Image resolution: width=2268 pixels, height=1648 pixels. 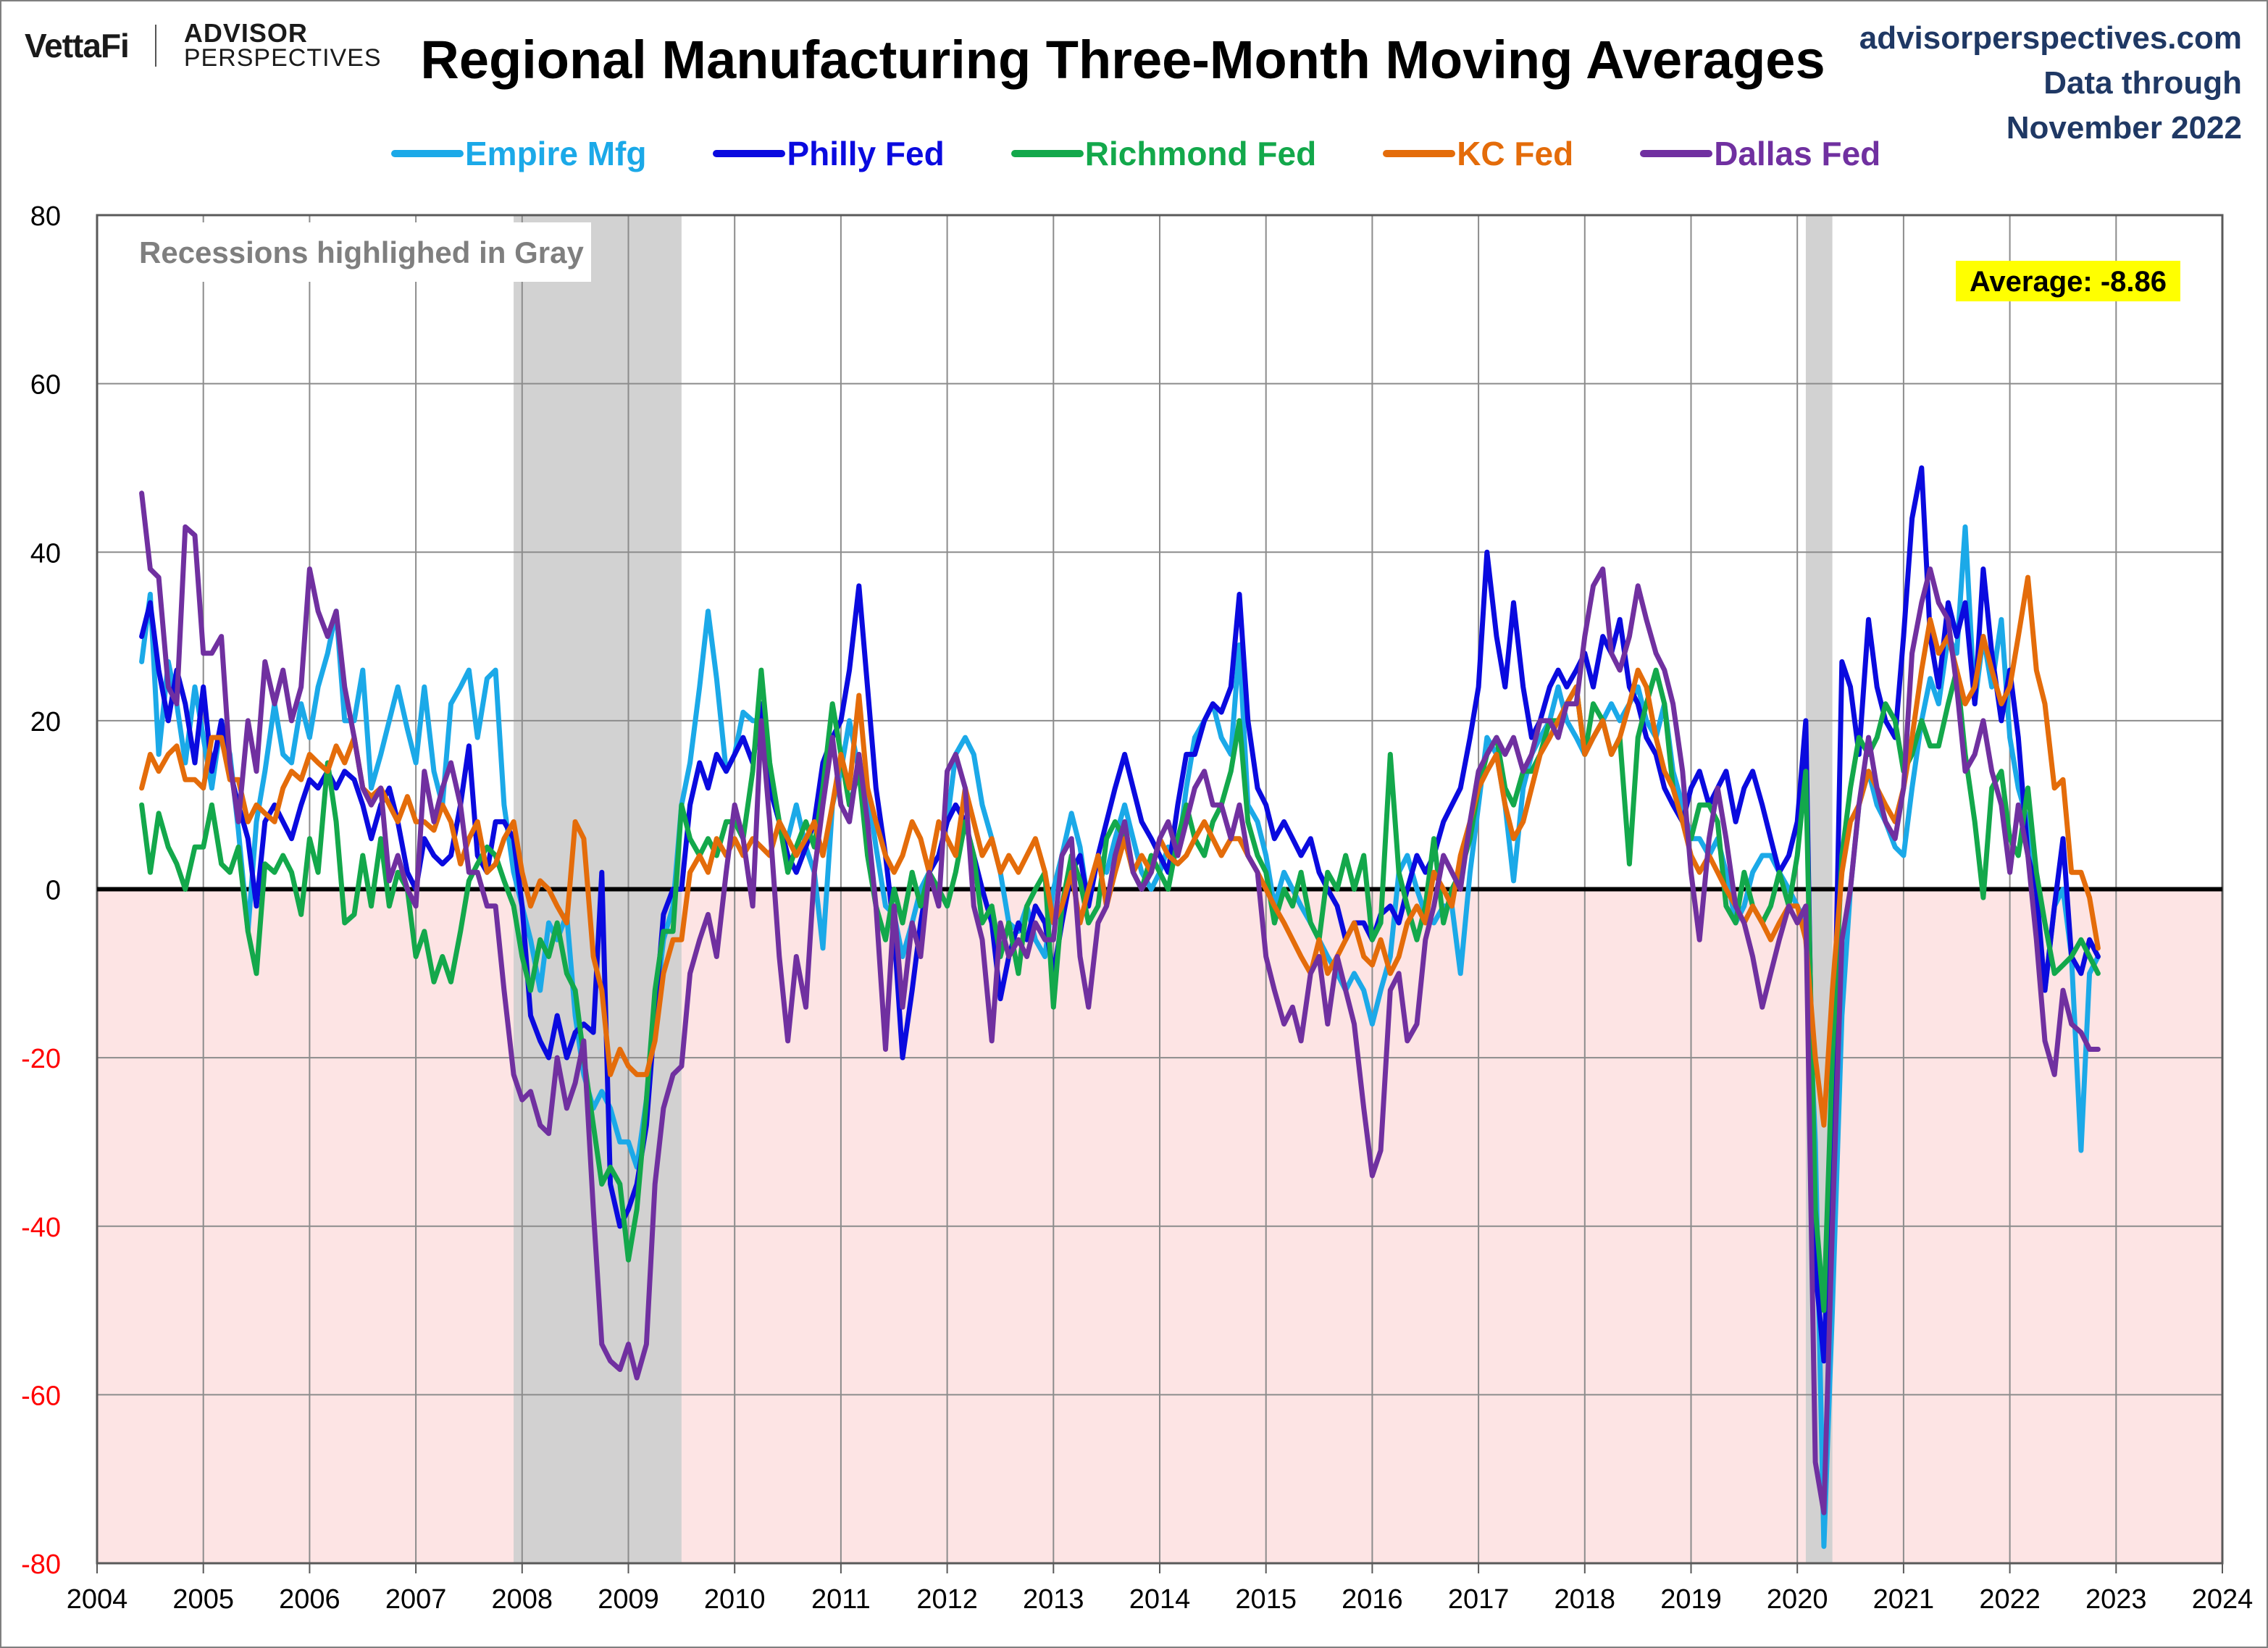 What do you see at coordinates (1160, 1599) in the screenshot?
I see `x-tick-label: 2014` at bounding box center [1160, 1599].